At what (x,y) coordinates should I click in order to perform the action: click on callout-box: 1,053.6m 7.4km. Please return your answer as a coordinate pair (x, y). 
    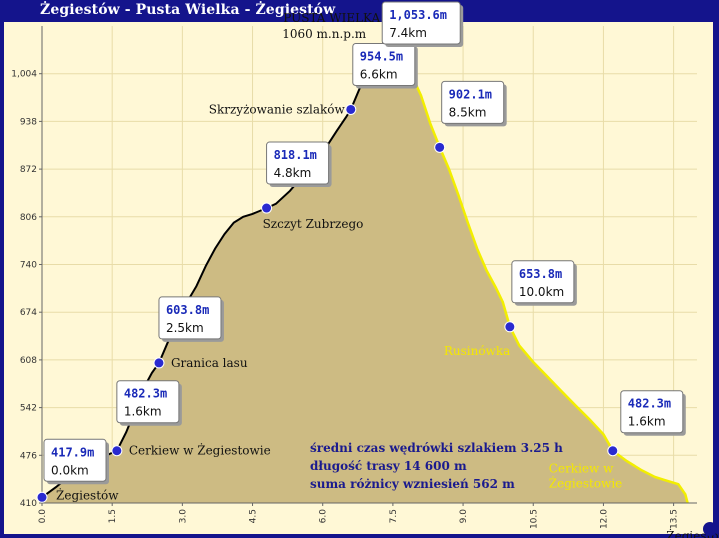
    Looking at the image, I should click on (422, 24).